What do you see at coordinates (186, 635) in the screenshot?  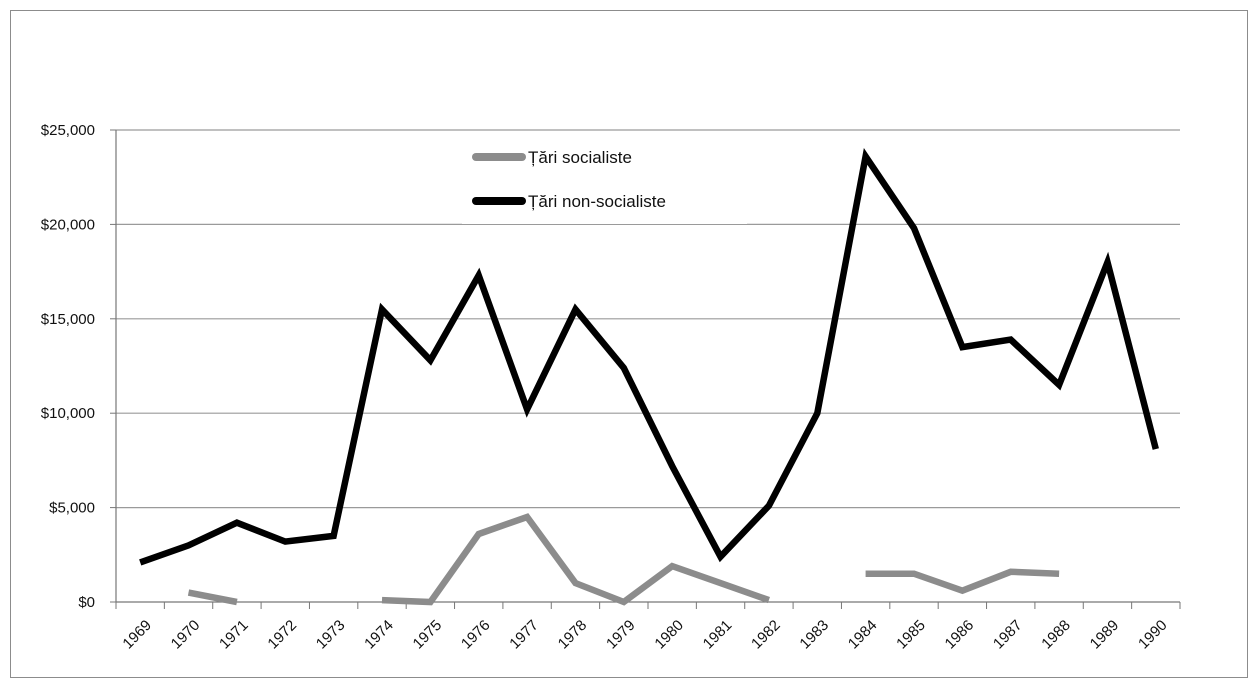 I see `x-tick-label: 1970` at bounding box center [186, 635].